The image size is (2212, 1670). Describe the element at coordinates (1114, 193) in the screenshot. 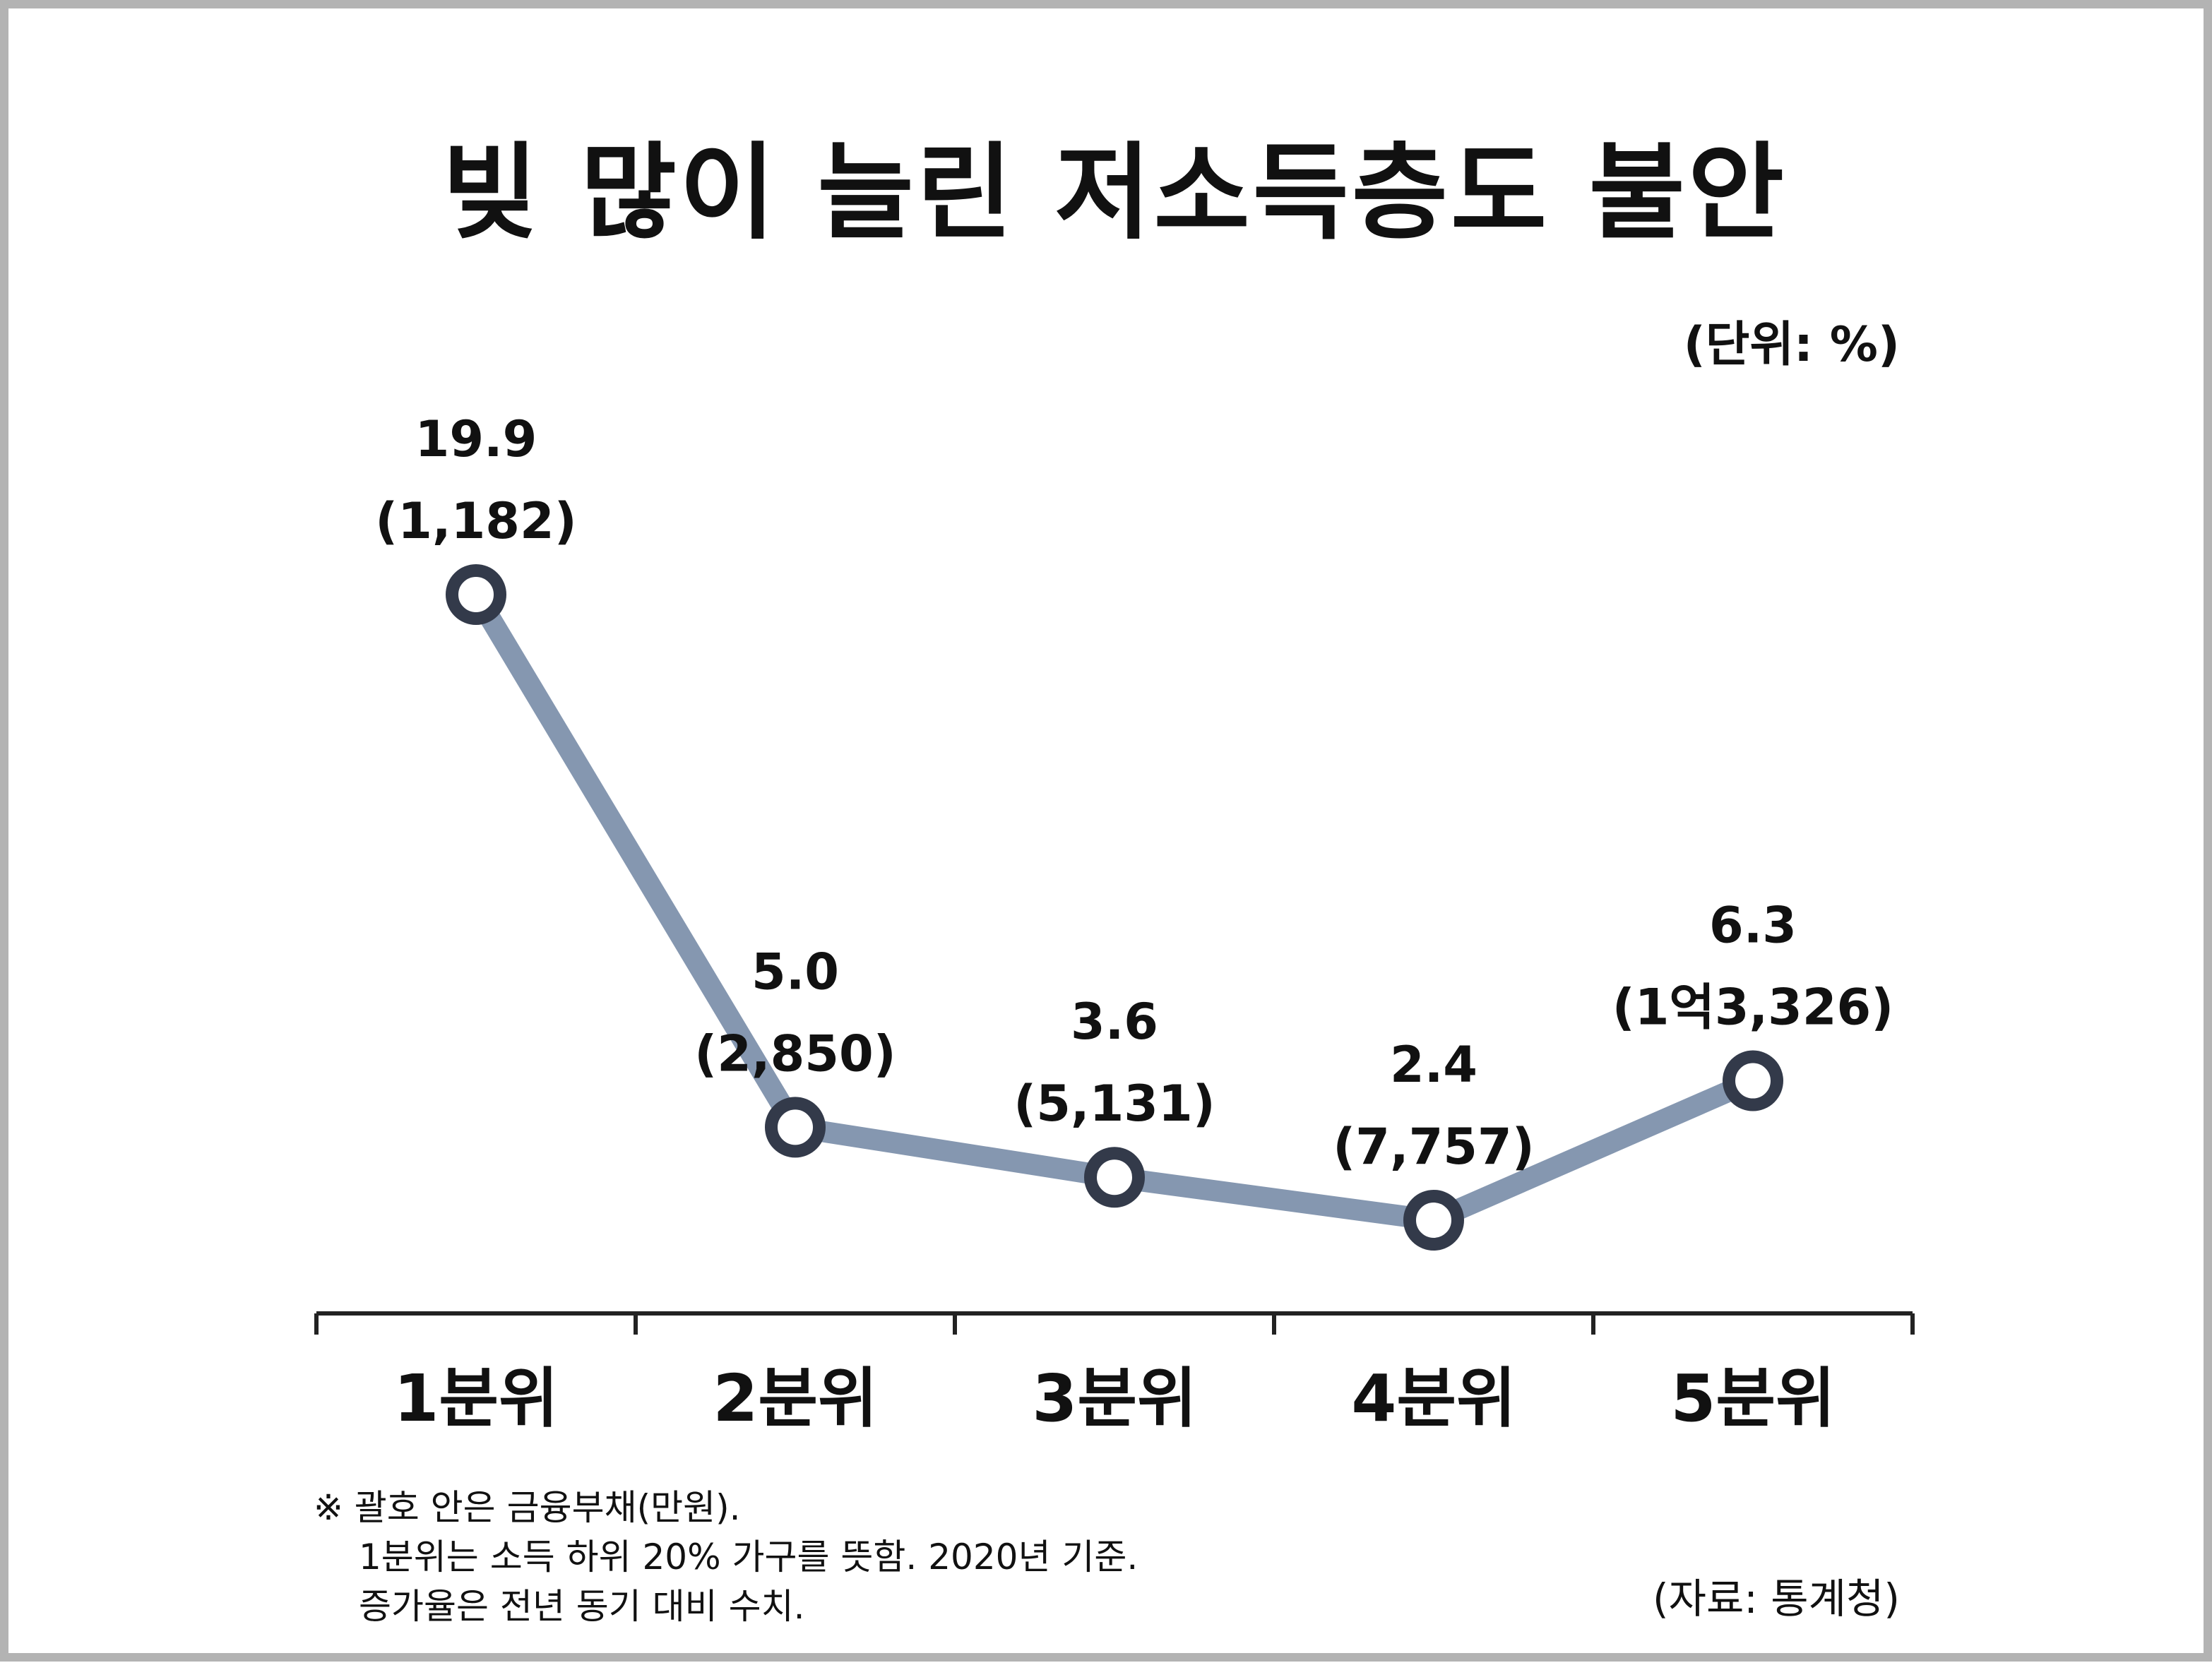

I see `chart-title: 빚 많이 늘린 저소득층도 불안` at that location.